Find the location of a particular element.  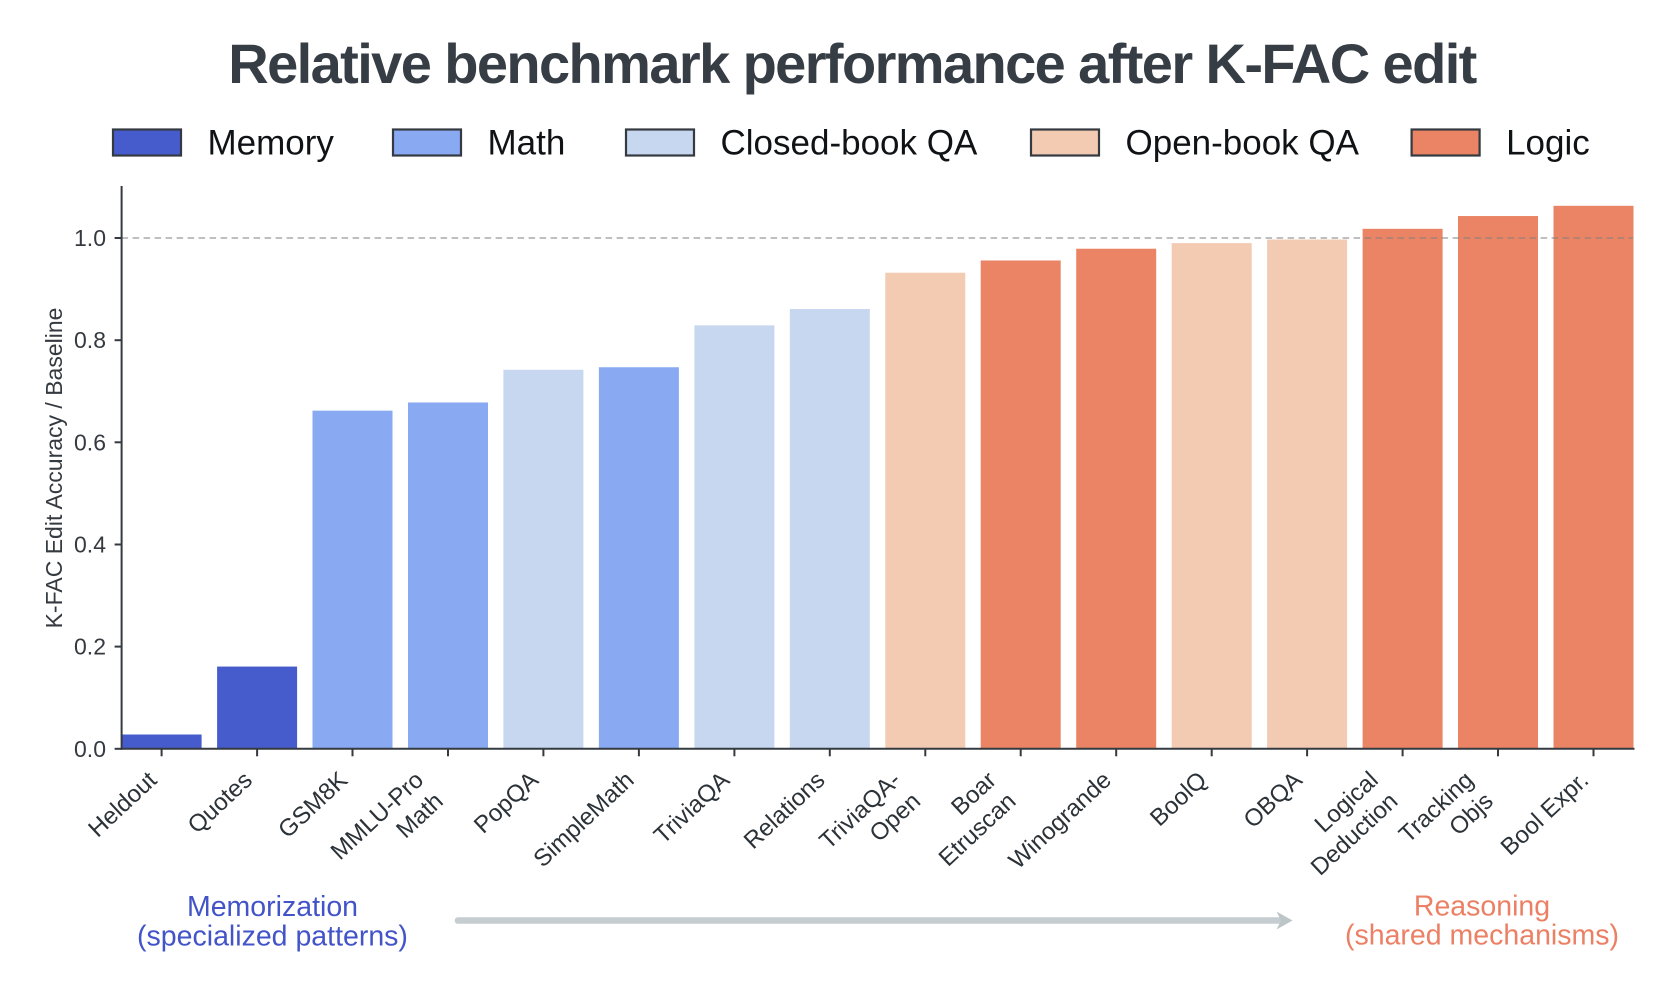

svg-text: (shared mechanisms) is located at coordinates (1482, 936).